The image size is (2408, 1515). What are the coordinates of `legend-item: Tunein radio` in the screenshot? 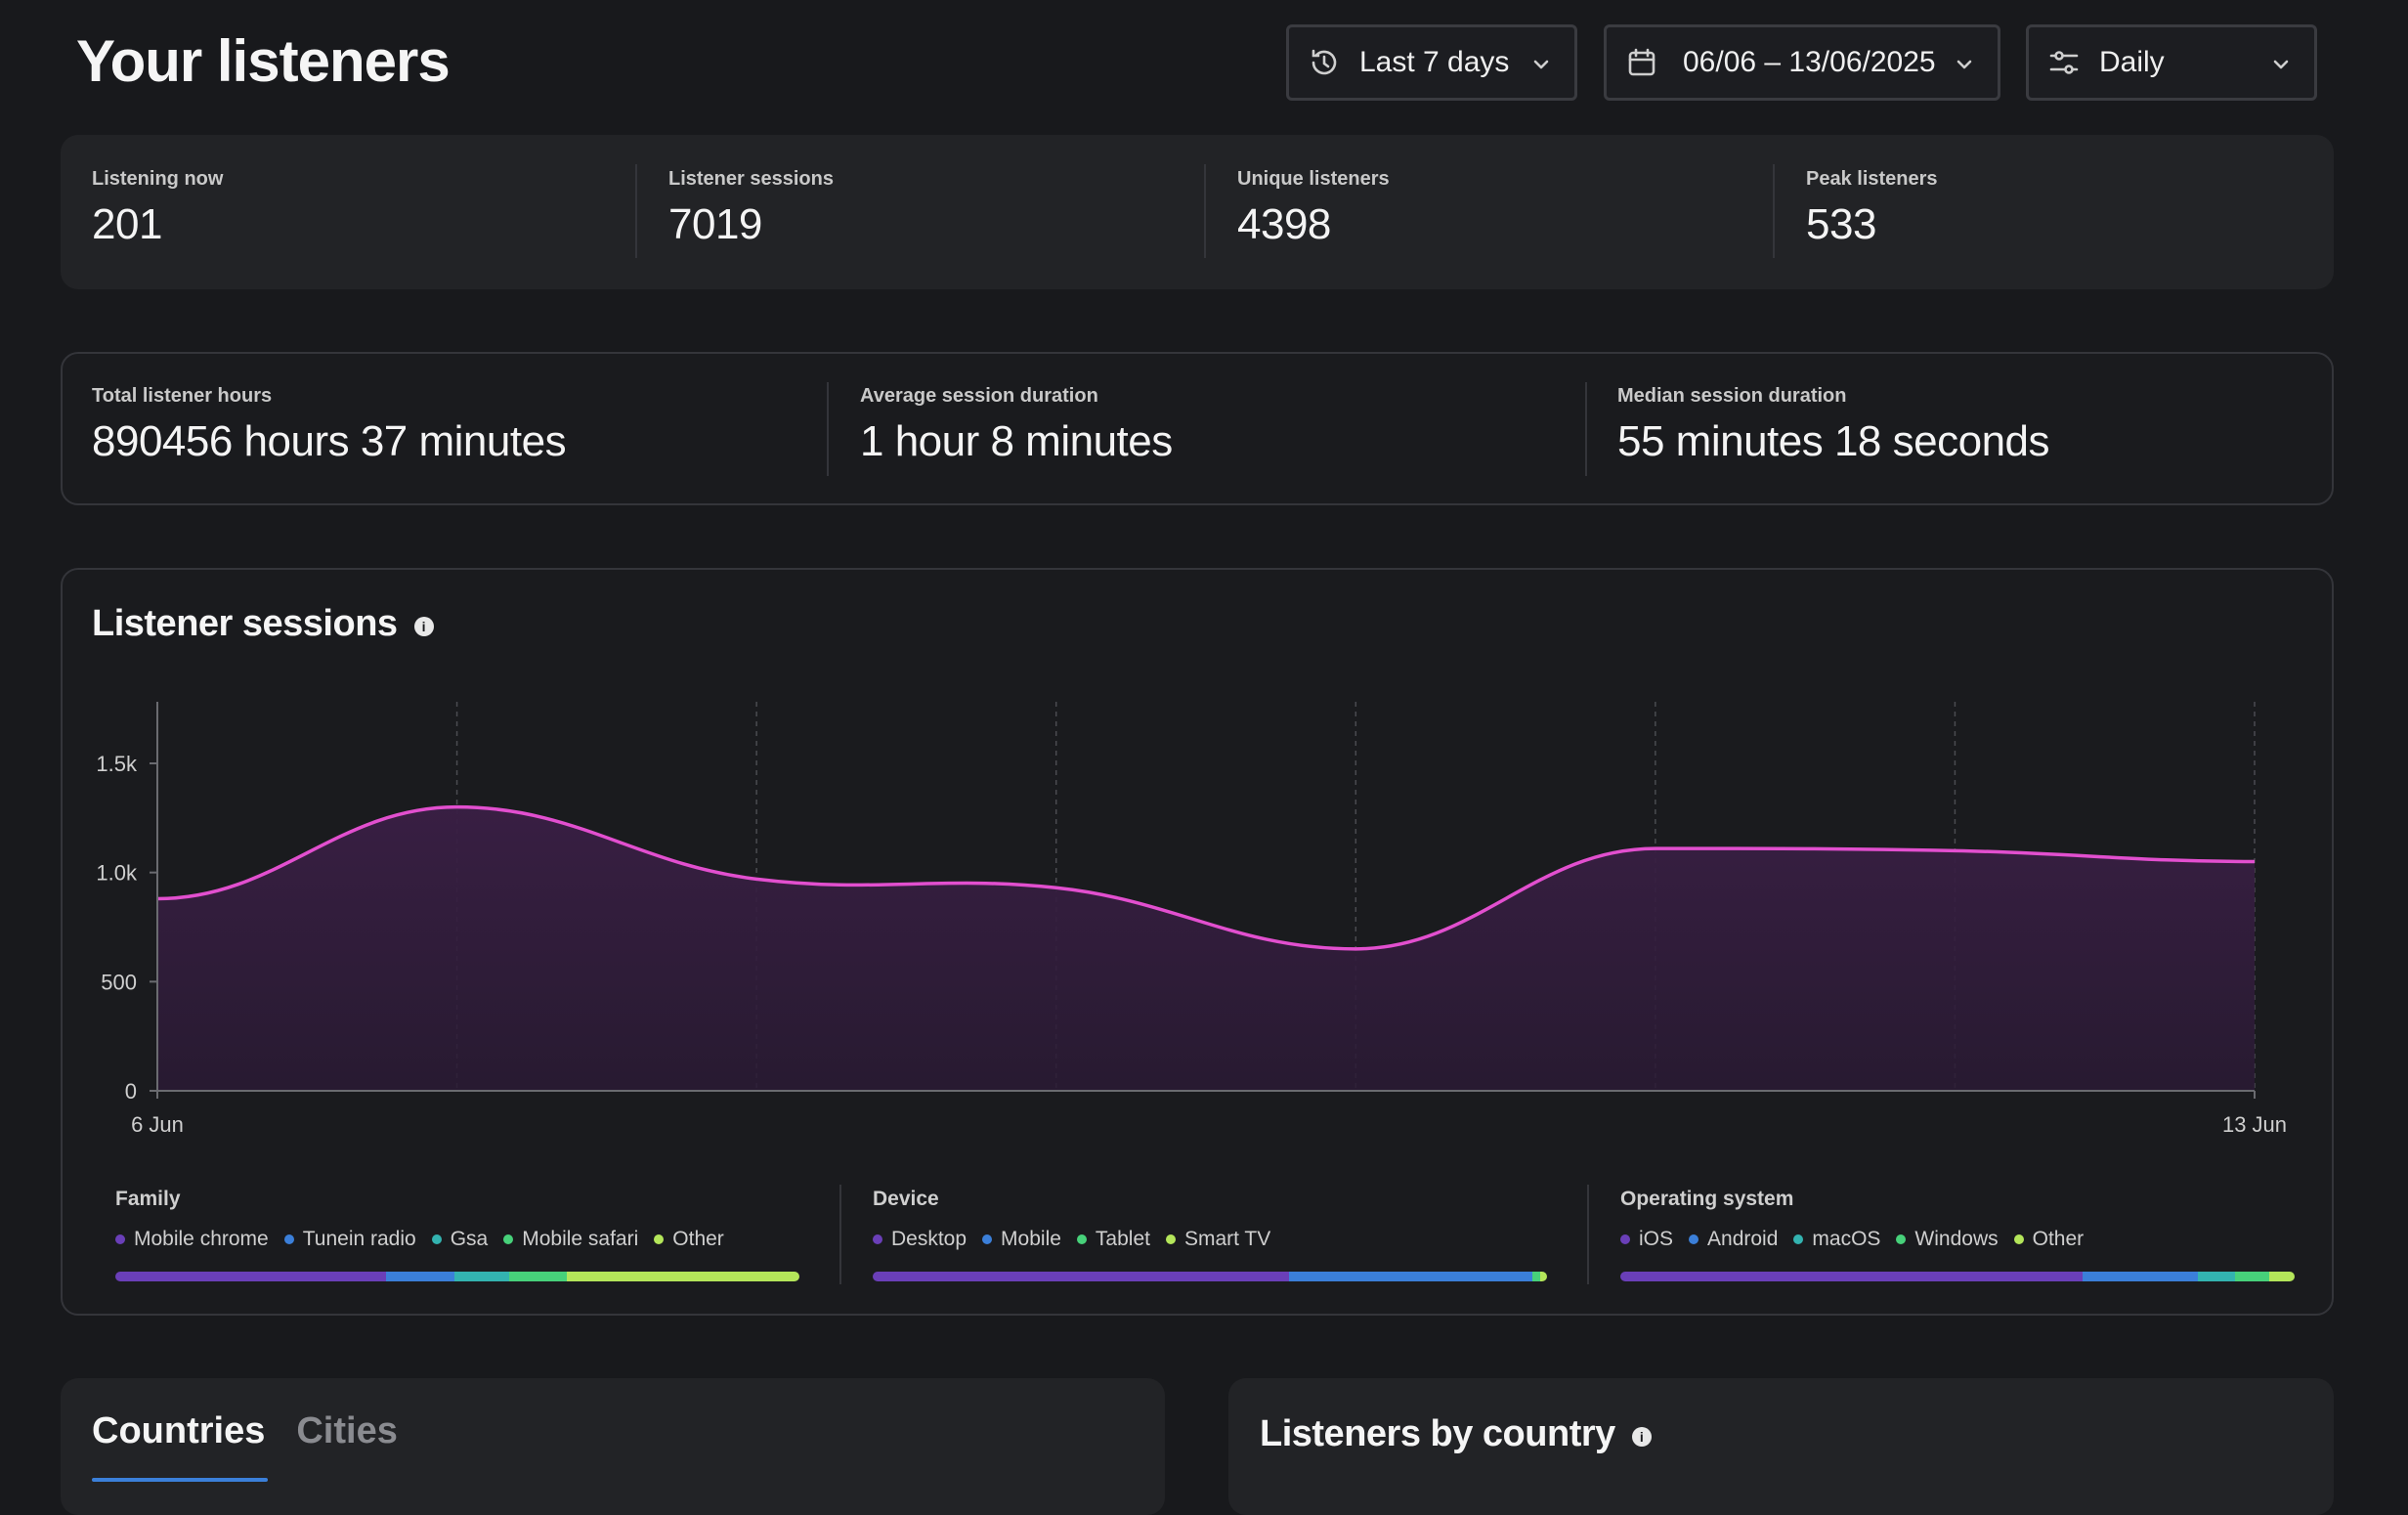 It's located at (350, 1239).